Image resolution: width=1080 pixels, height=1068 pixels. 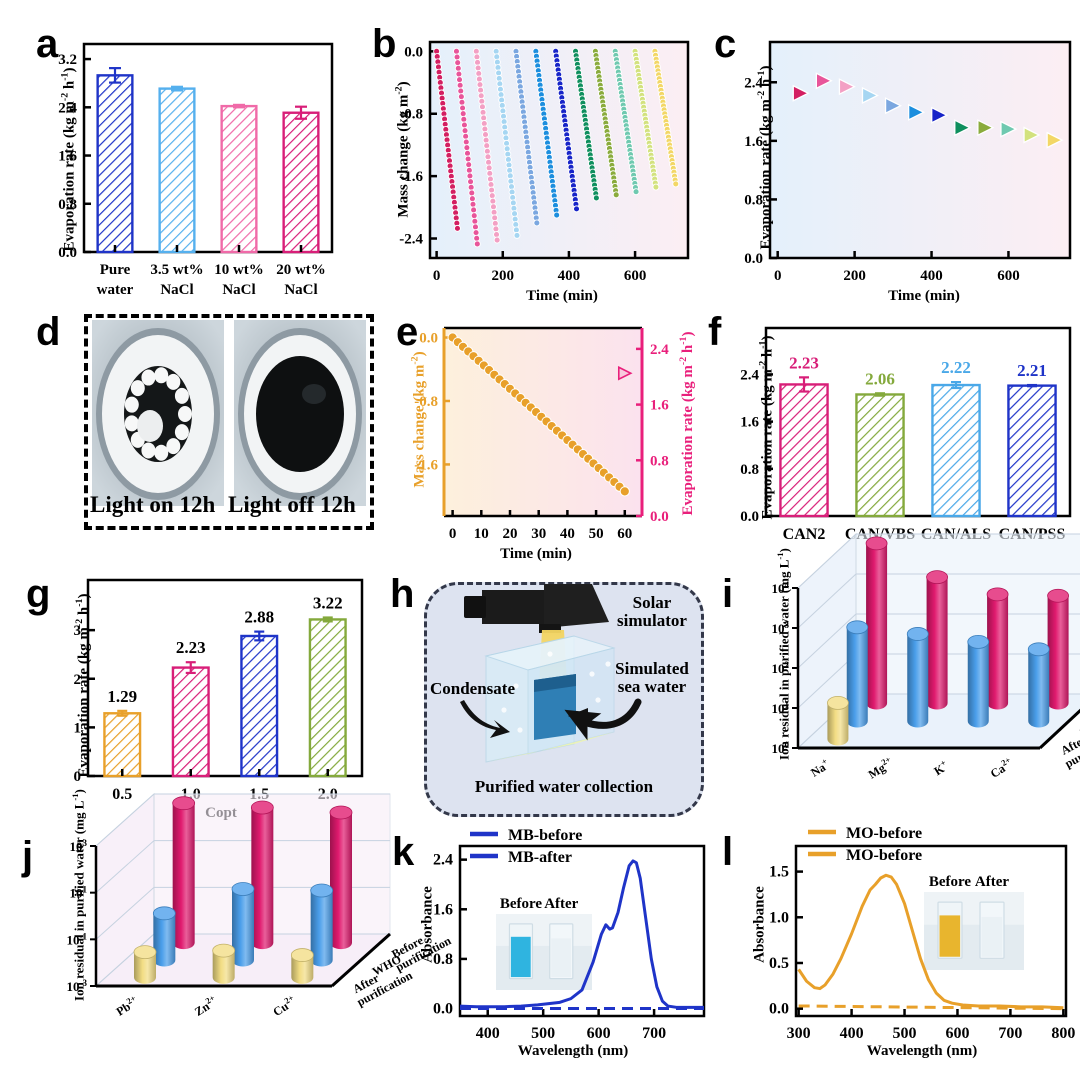 I want to click on panel-c-xtick: 600, so click(x=1008, y=276).